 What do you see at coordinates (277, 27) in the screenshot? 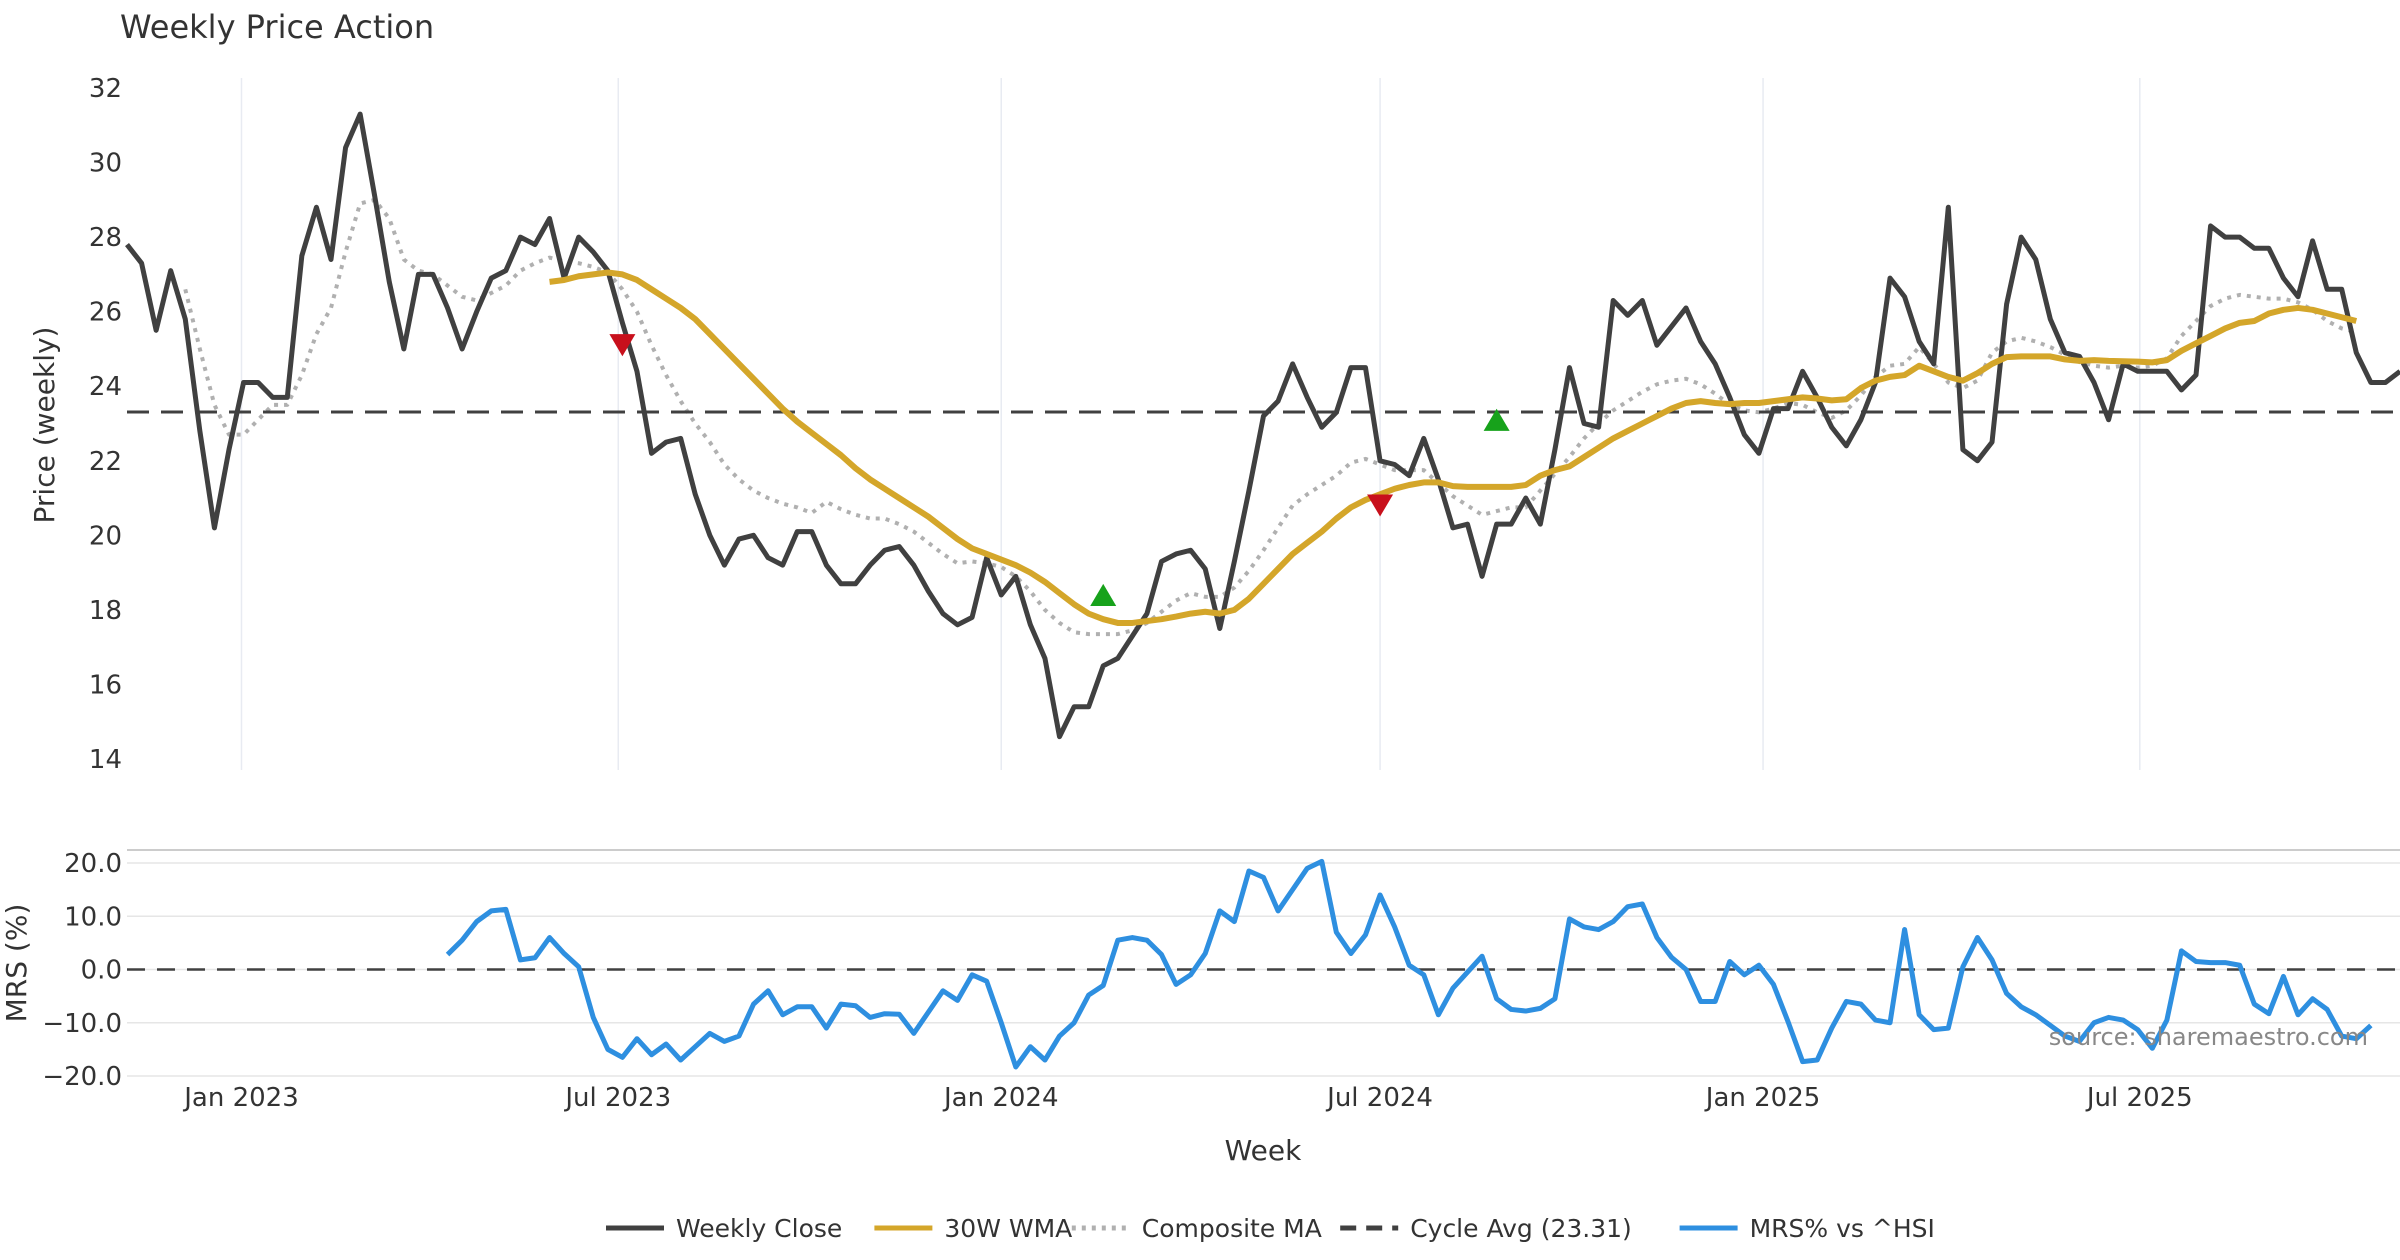
I see `chart-title: Weekly Price Action` at bounding box center [277, 27].